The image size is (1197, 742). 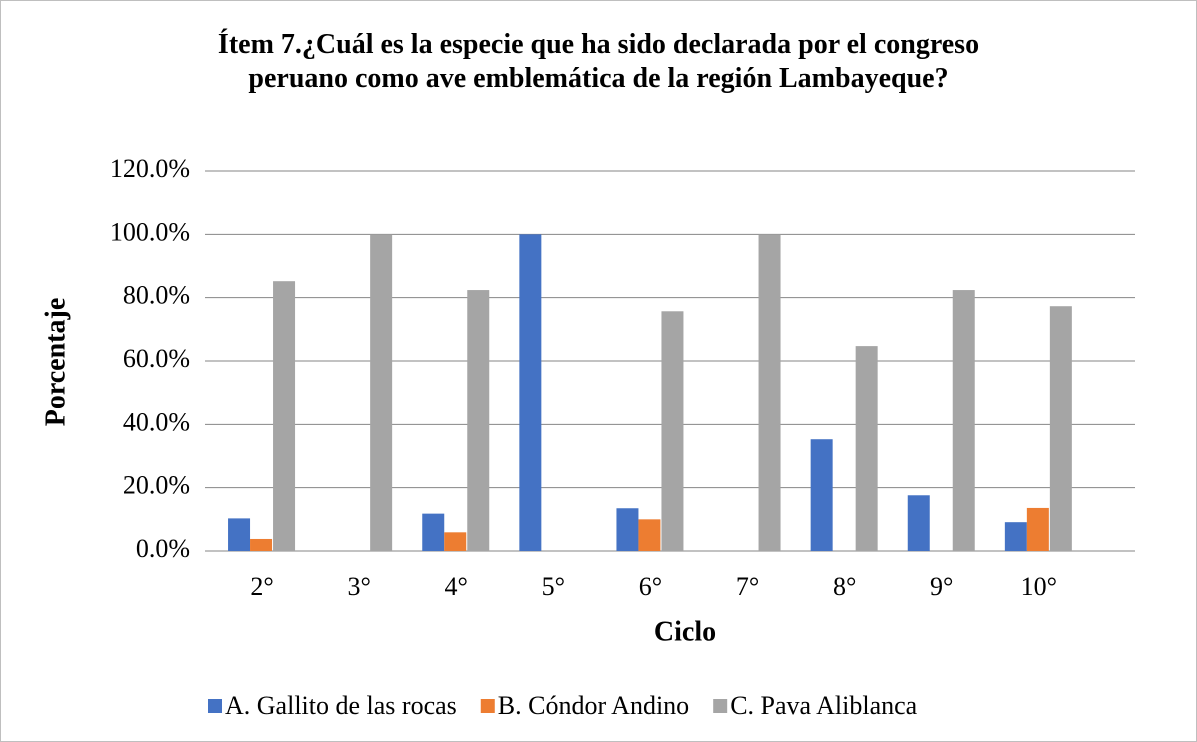 I want to click on y-axis-label: Porcentaje, so click(x=55, y=362).